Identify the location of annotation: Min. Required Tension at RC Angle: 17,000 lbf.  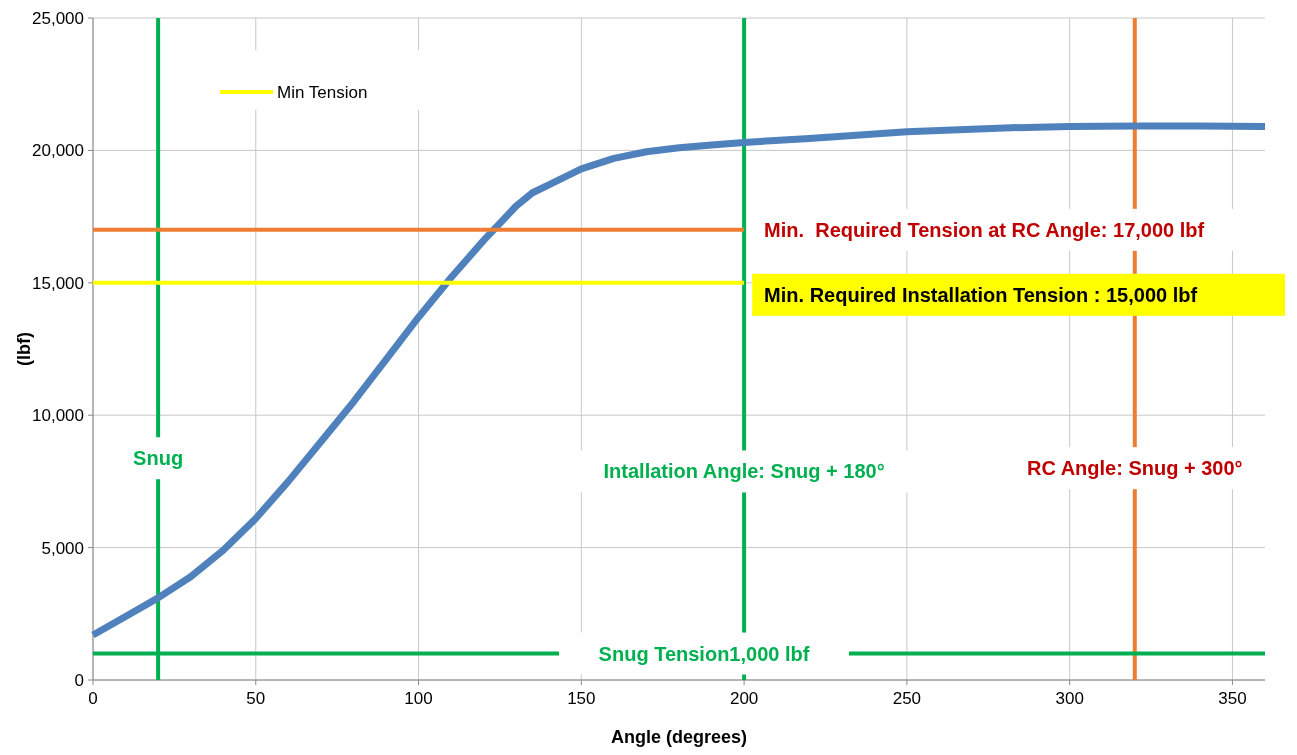
(984, 229).